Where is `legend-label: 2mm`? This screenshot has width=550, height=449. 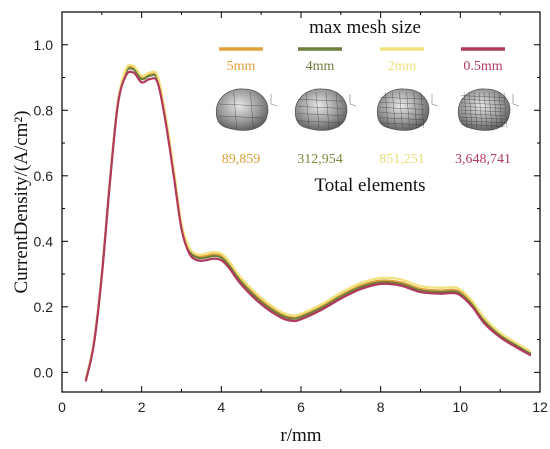 legend-label: 2mm is located at coordinates (402, 66).